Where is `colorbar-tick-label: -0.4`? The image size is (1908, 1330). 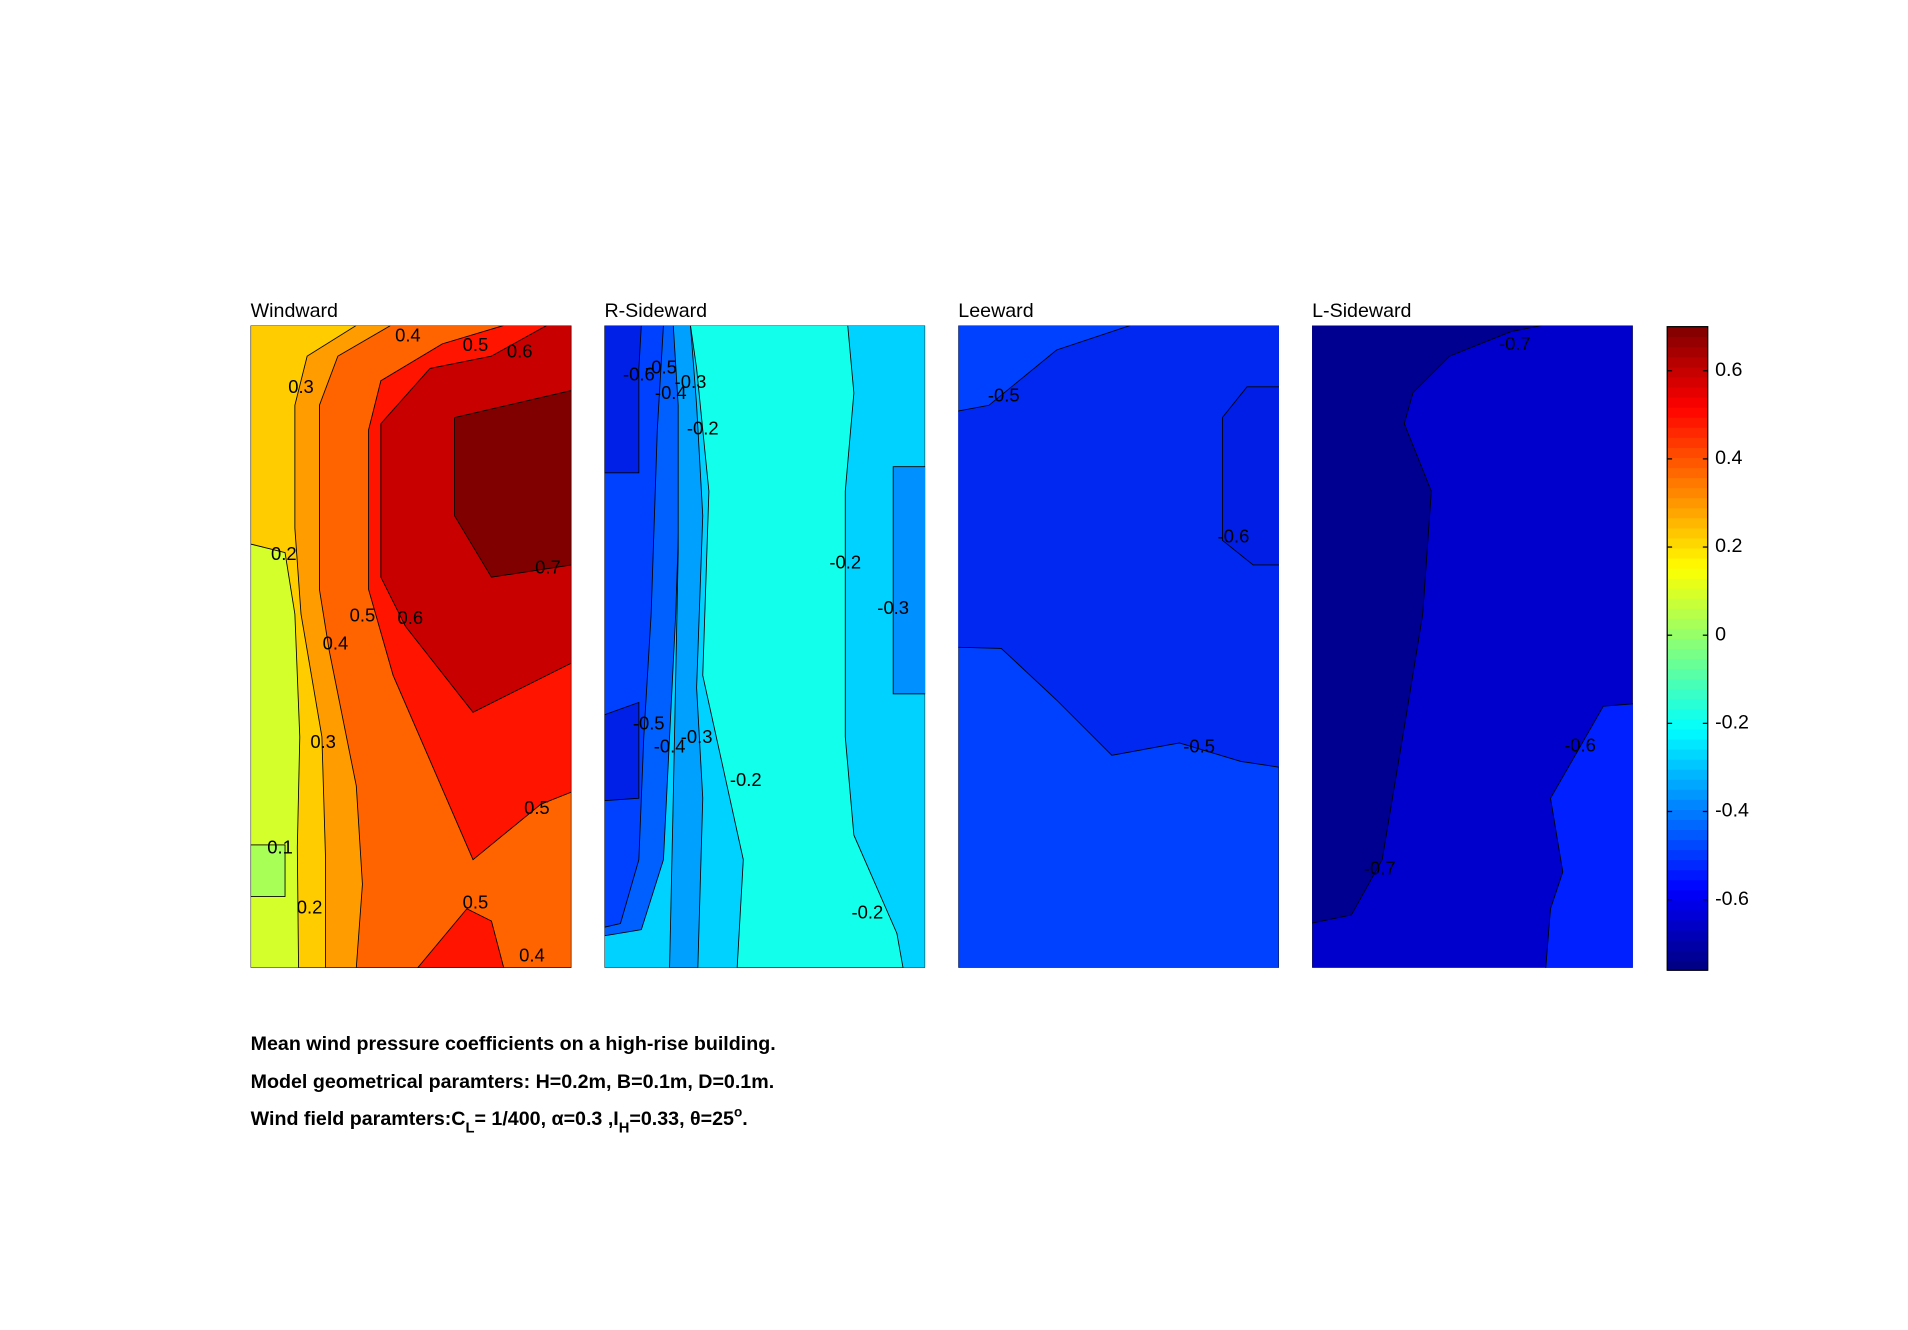 colorbar-tick-label: -0.4 is located at coordinates (1732, 811).